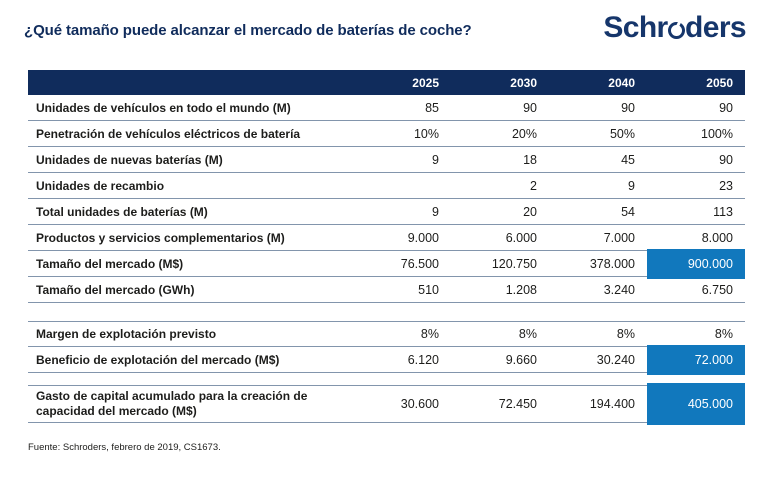 This screenshot has height=488, width=770. I want to click on table-row: Margen de explotación previsto 8% 8% 8% 8%, so click(386, 334).